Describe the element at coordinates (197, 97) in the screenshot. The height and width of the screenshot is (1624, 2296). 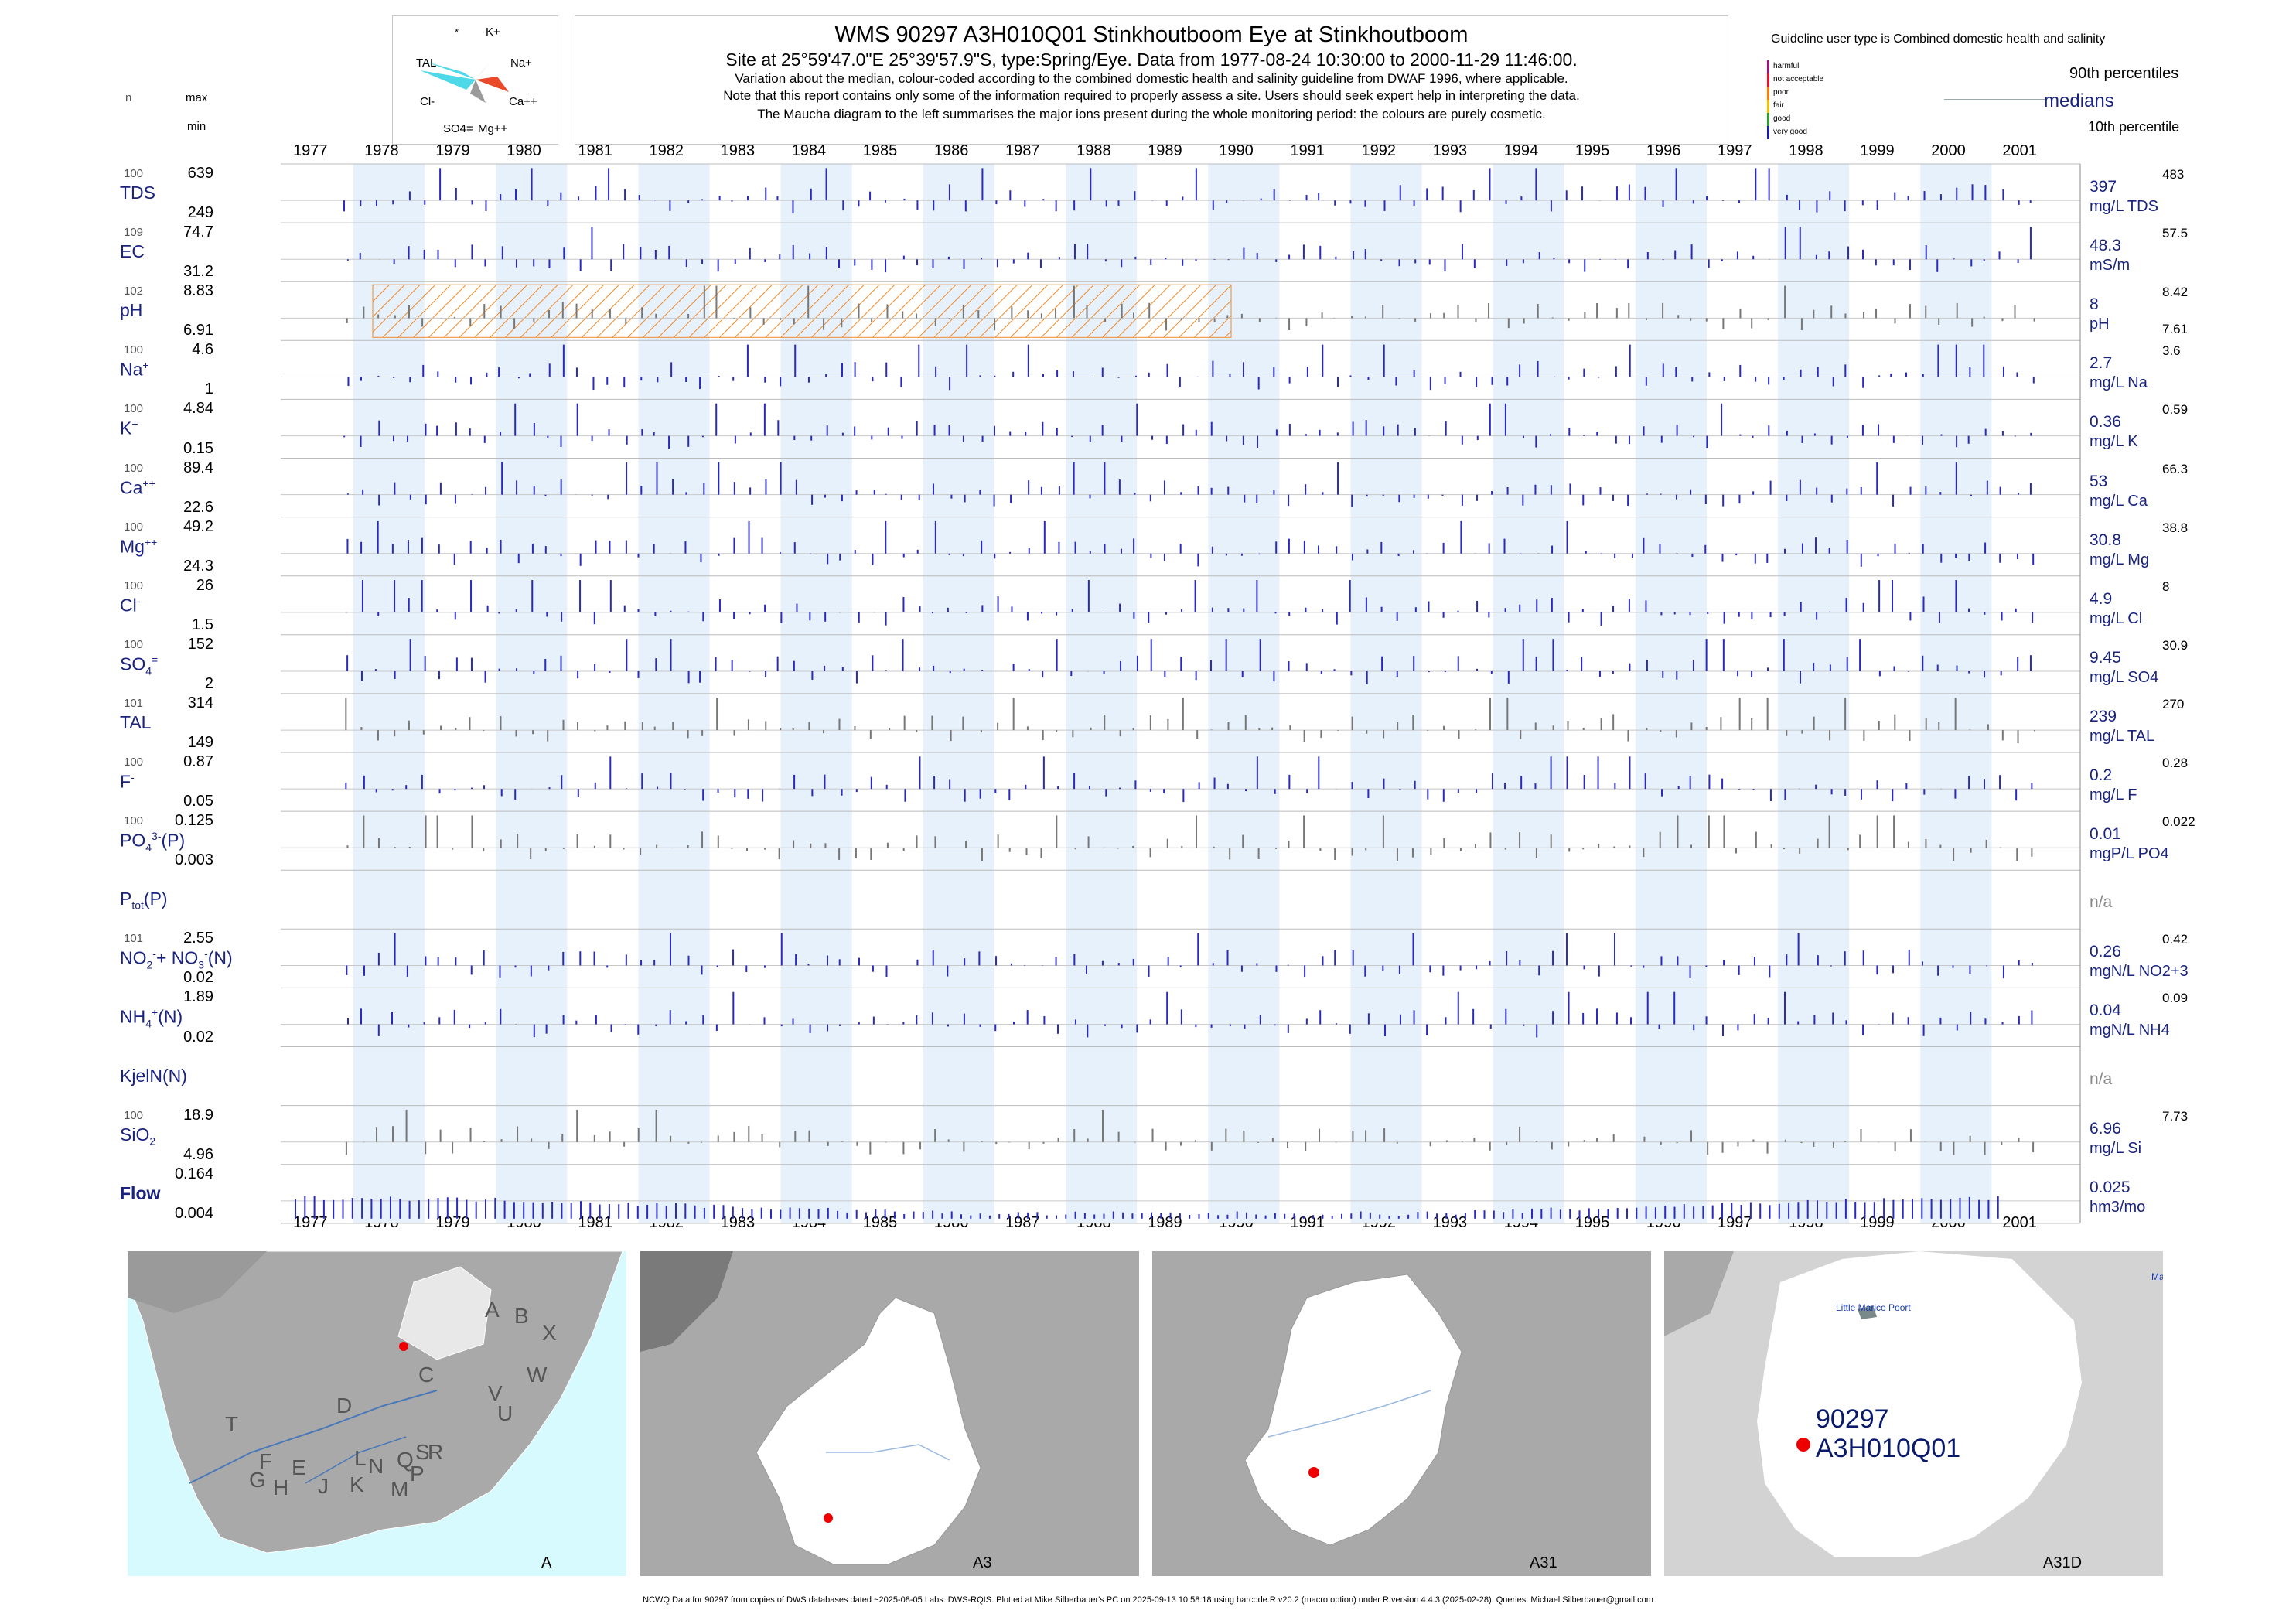
I see `header-max: max` at that location.